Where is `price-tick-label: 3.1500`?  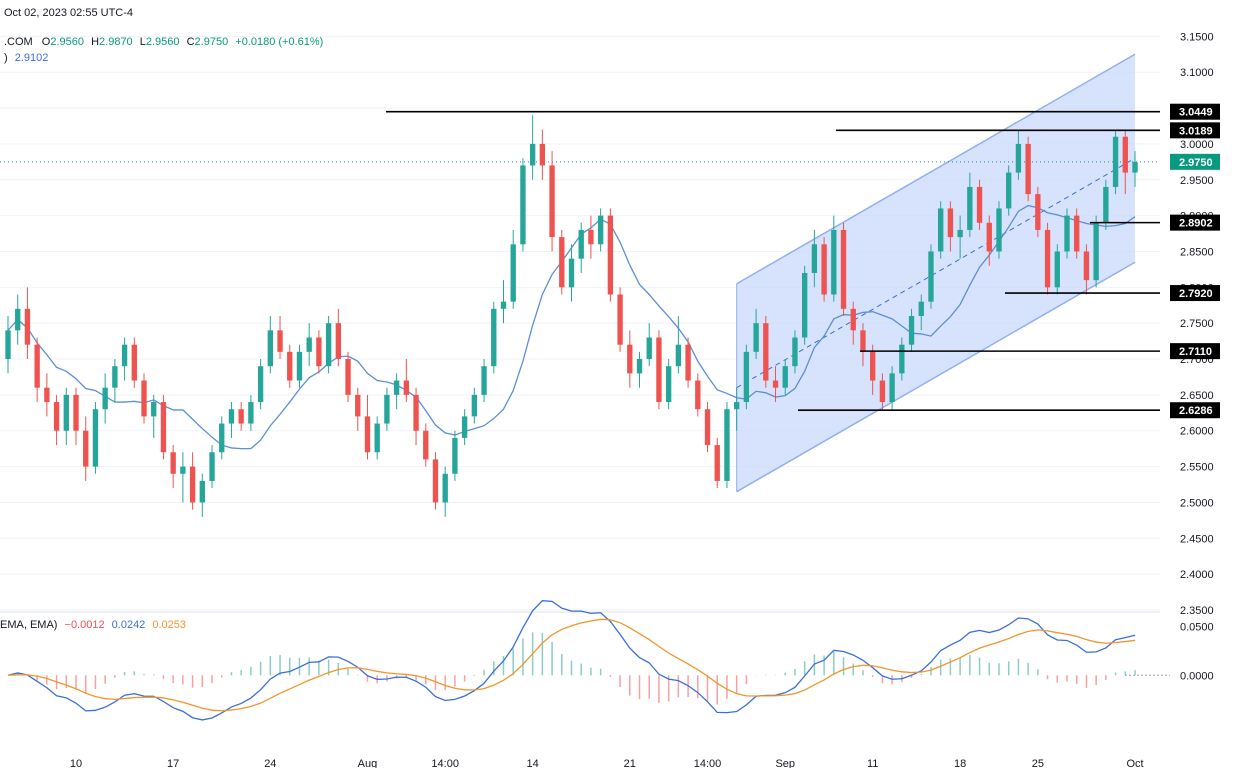 price-tick-label: 3.1500 is located at coordinates (1197, 37).